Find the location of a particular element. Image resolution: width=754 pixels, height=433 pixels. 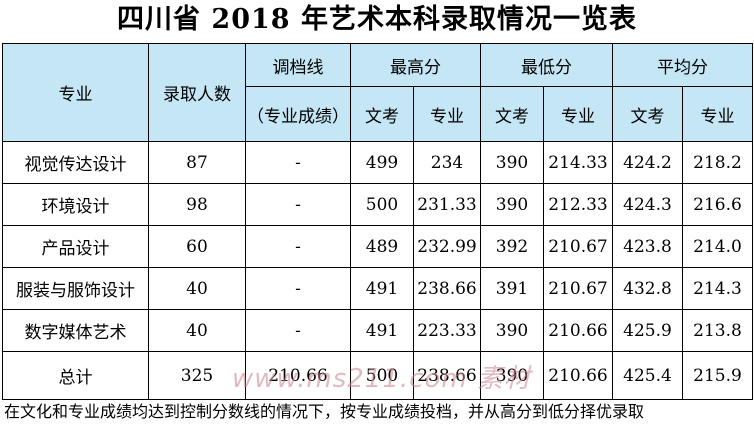

cell-avg-specialty: 214.3 is located at coordinates (717, 288).